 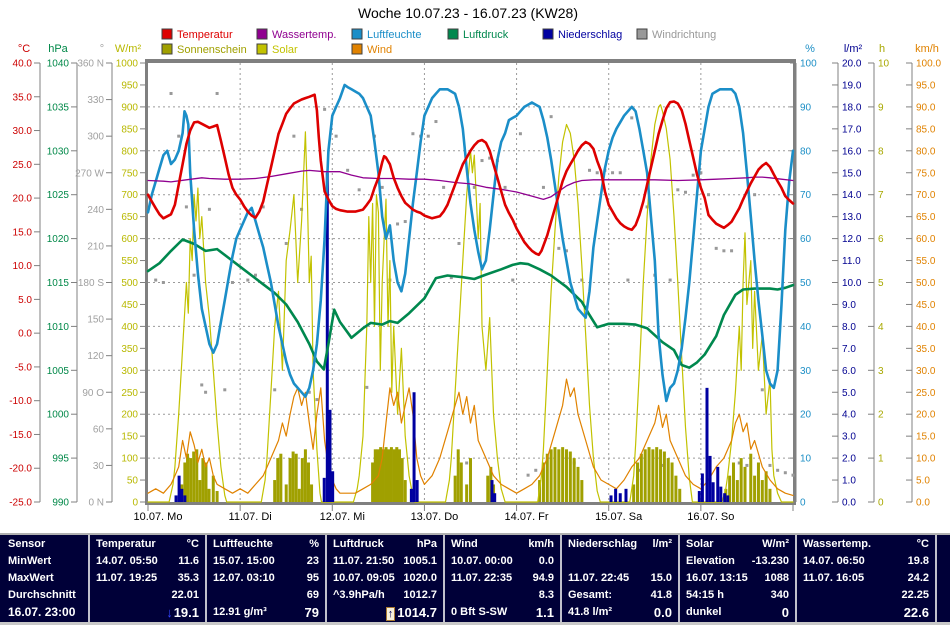 What do you see at coordinates (849, 415) in the screenshot?
I see `axis-tick-label: 4.0` at bounding box center [849, 415].